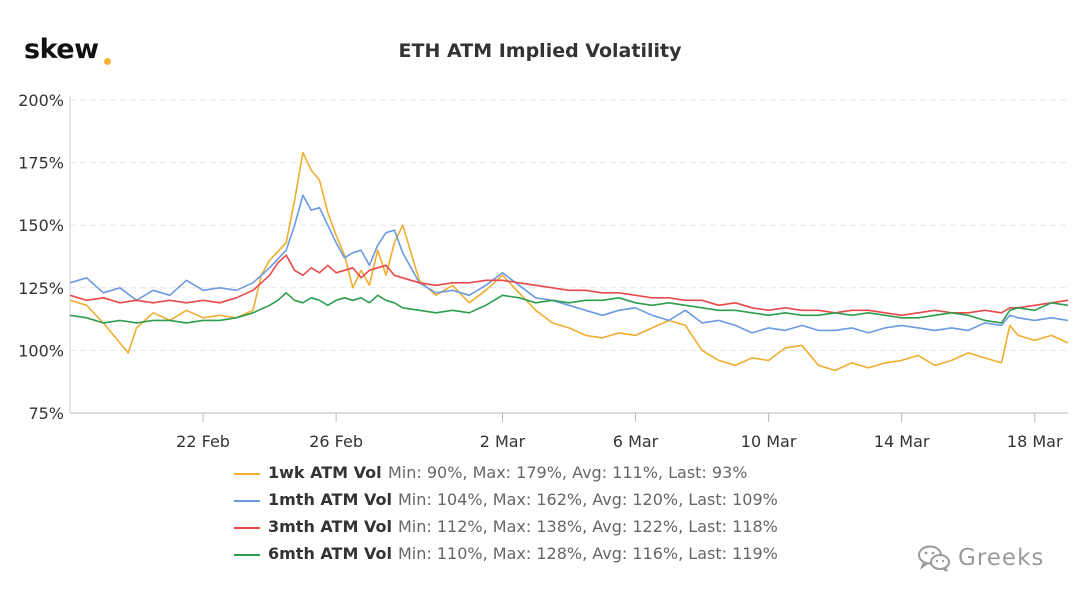 This screenshot has height=603, width=1080. I want to click on y-tick-label: 200%, so click(41, 100).